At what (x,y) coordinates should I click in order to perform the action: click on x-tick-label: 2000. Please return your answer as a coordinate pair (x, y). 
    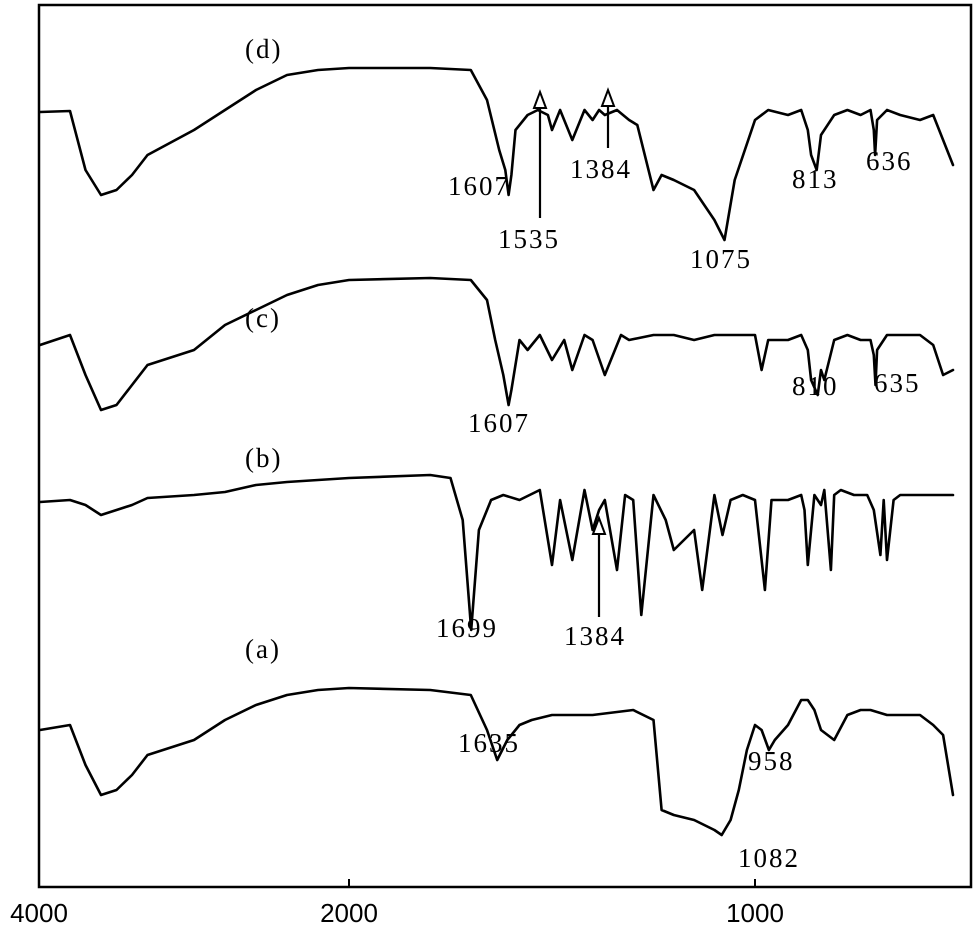
    Looking at the image, I should click on (349, 913).